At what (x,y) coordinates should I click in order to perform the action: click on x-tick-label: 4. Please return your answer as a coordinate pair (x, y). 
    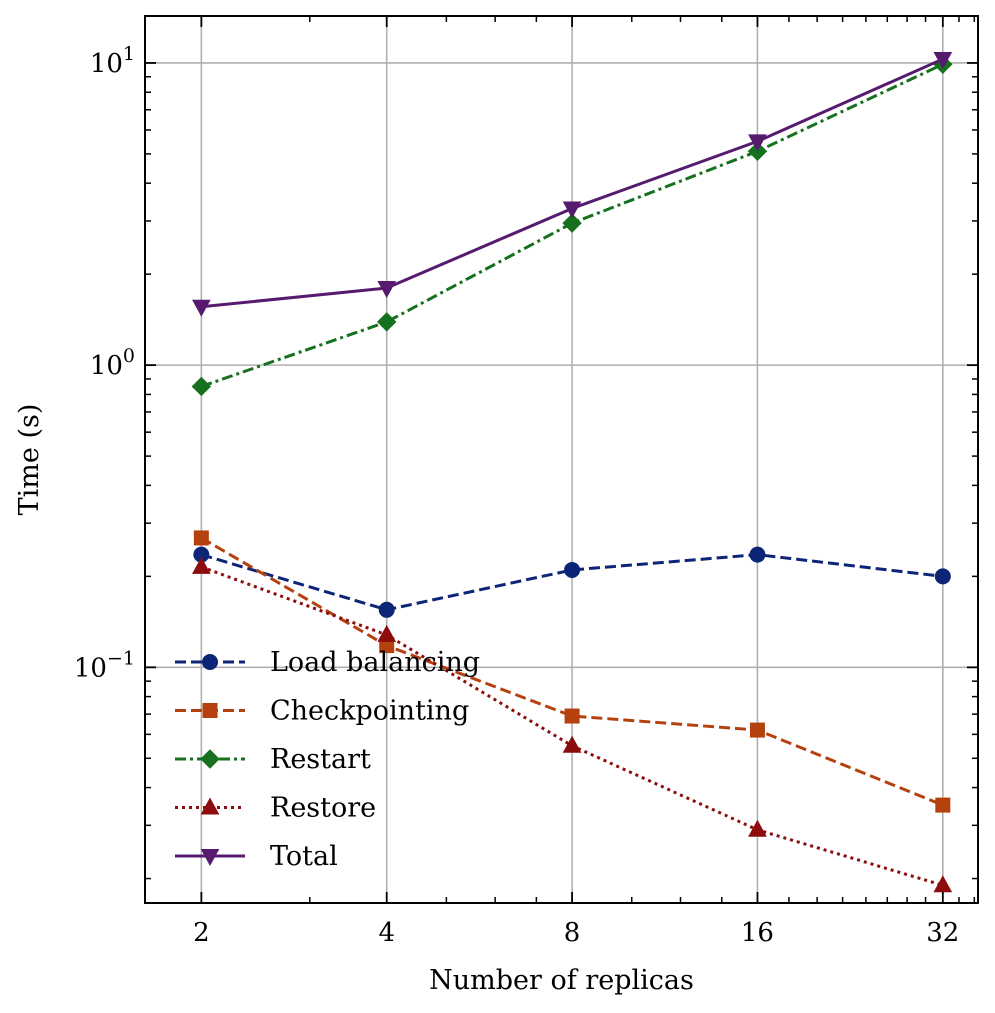
    Looking at the image, I should click on (386, 933).